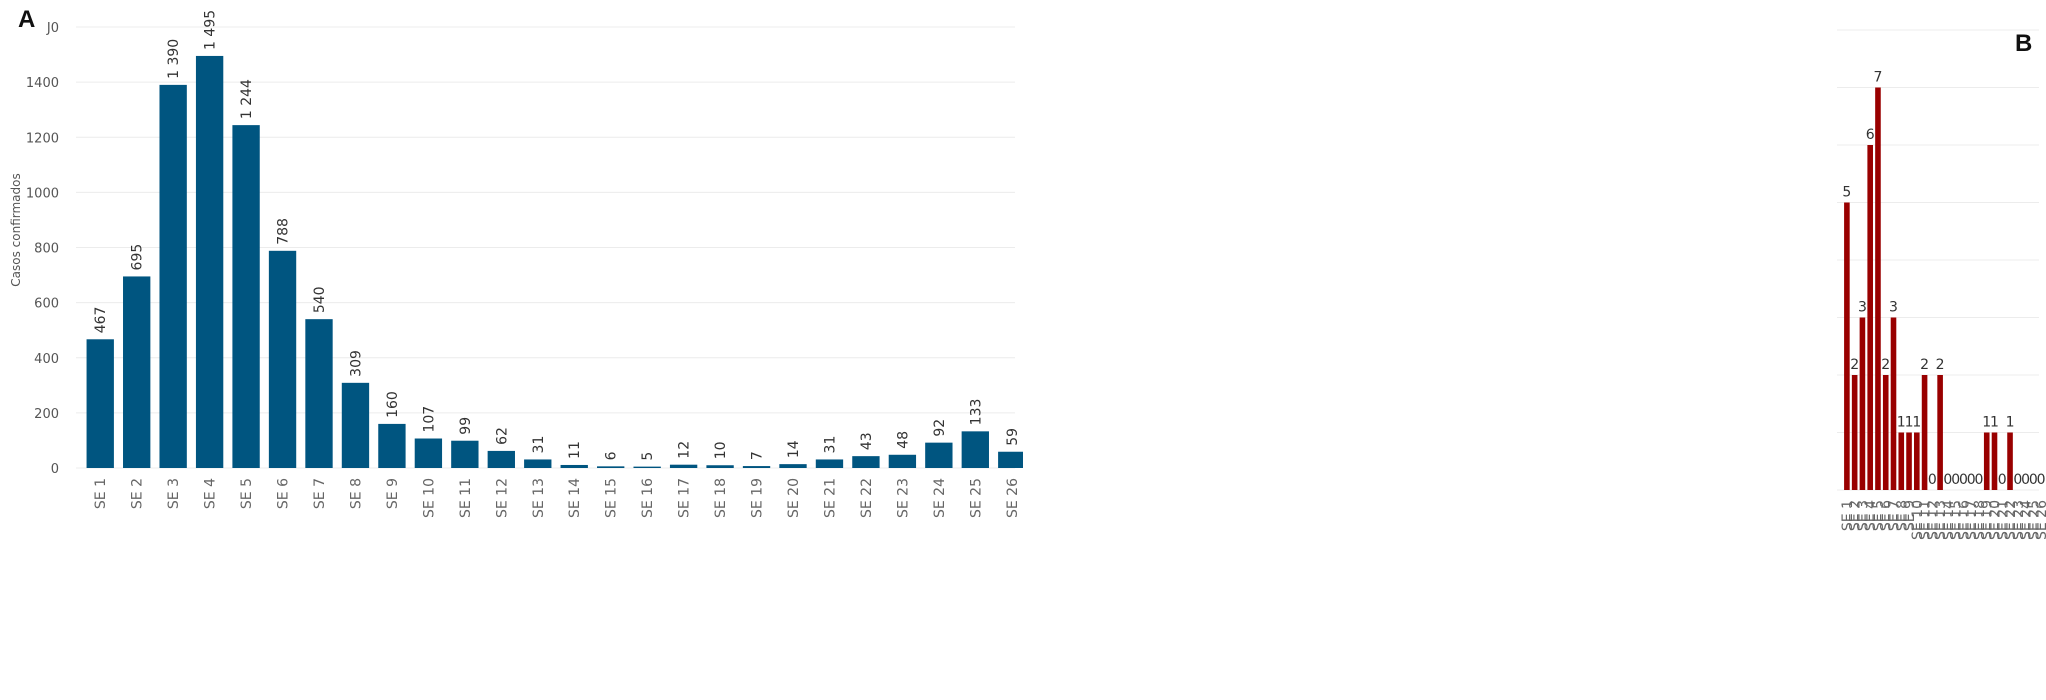 This screenshot has height=700, width=2046. What do you see at coordinates (42, 138) in the screenshot?
I see `y-tick-label: 1200` at bounding box center [42, 138].